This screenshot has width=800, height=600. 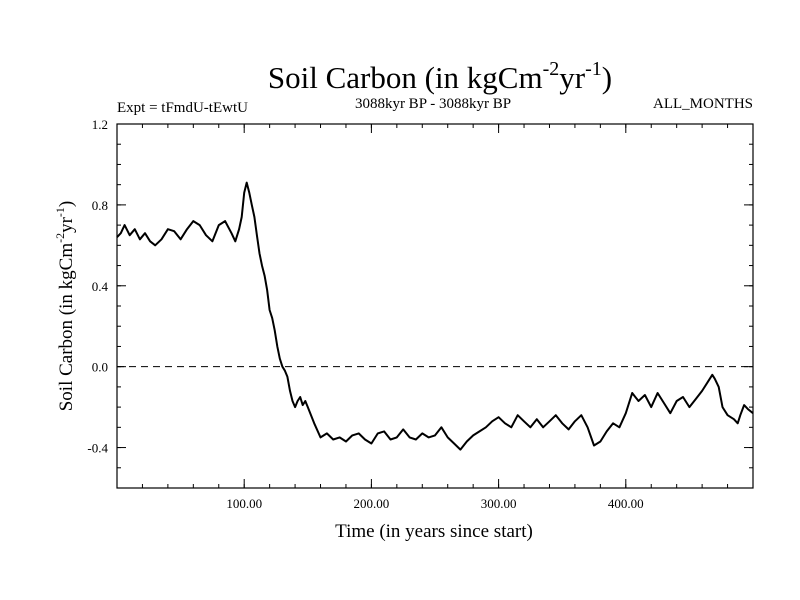 I want to click on x-tick-label: 400.00, so click(x=626, y=503).